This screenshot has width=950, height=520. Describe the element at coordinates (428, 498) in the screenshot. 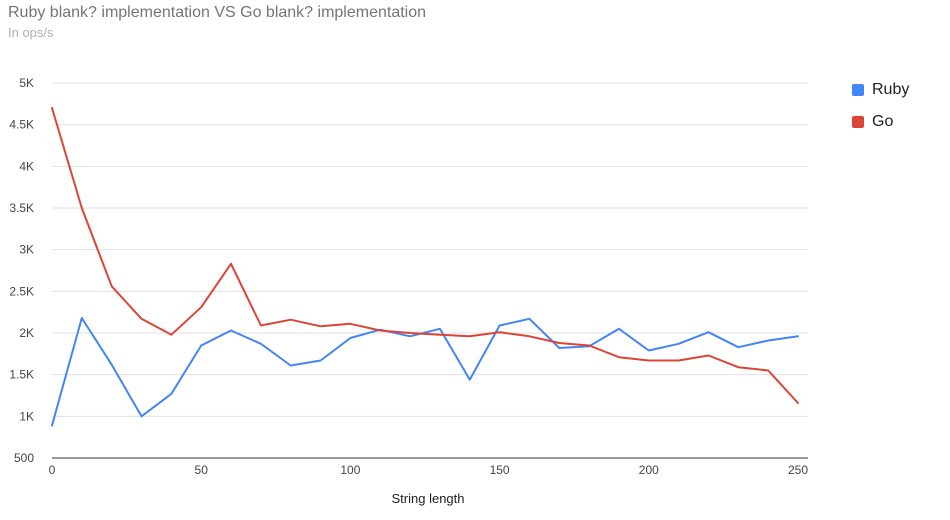

I see `x-axis-label: String length` at that location.